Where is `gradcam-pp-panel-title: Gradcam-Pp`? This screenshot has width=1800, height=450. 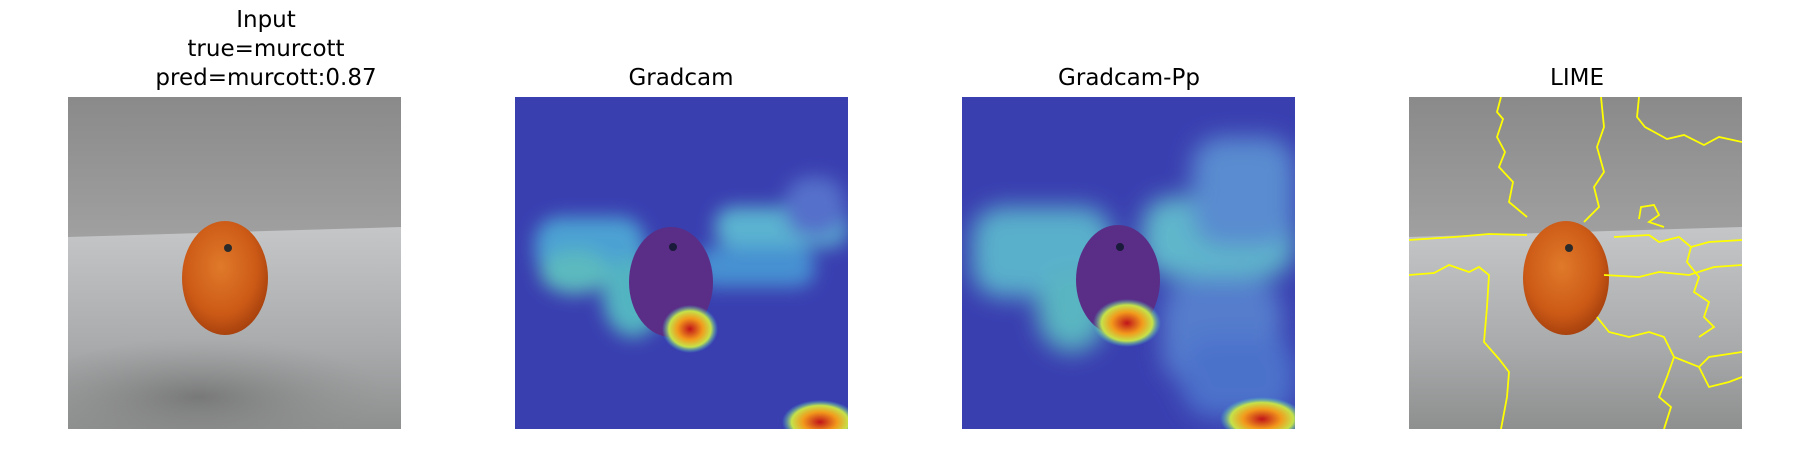
gradcam-pp-panel-title: Gradcam-Pp is located at coordinates (1129, 78).